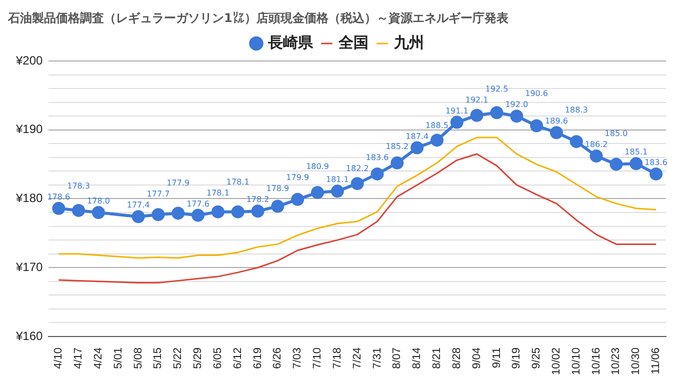 The height and width of the screenshot is (382, 680). I want to click on x-tick-label: 10/23, so click(616, 361).